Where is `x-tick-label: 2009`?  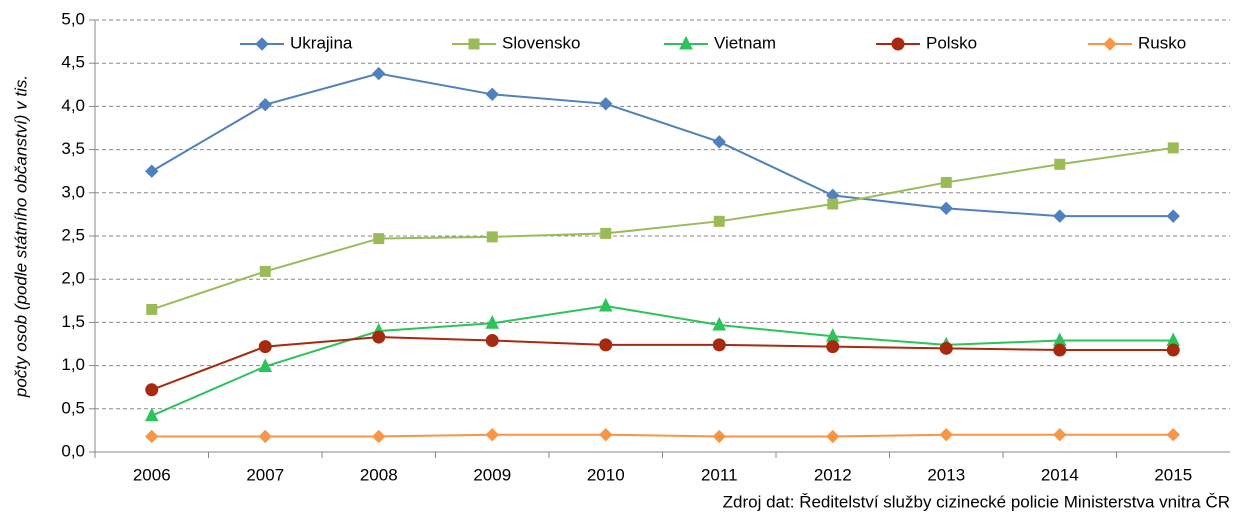
x-tick-label: 2009 is located at coordinates (492, 474).